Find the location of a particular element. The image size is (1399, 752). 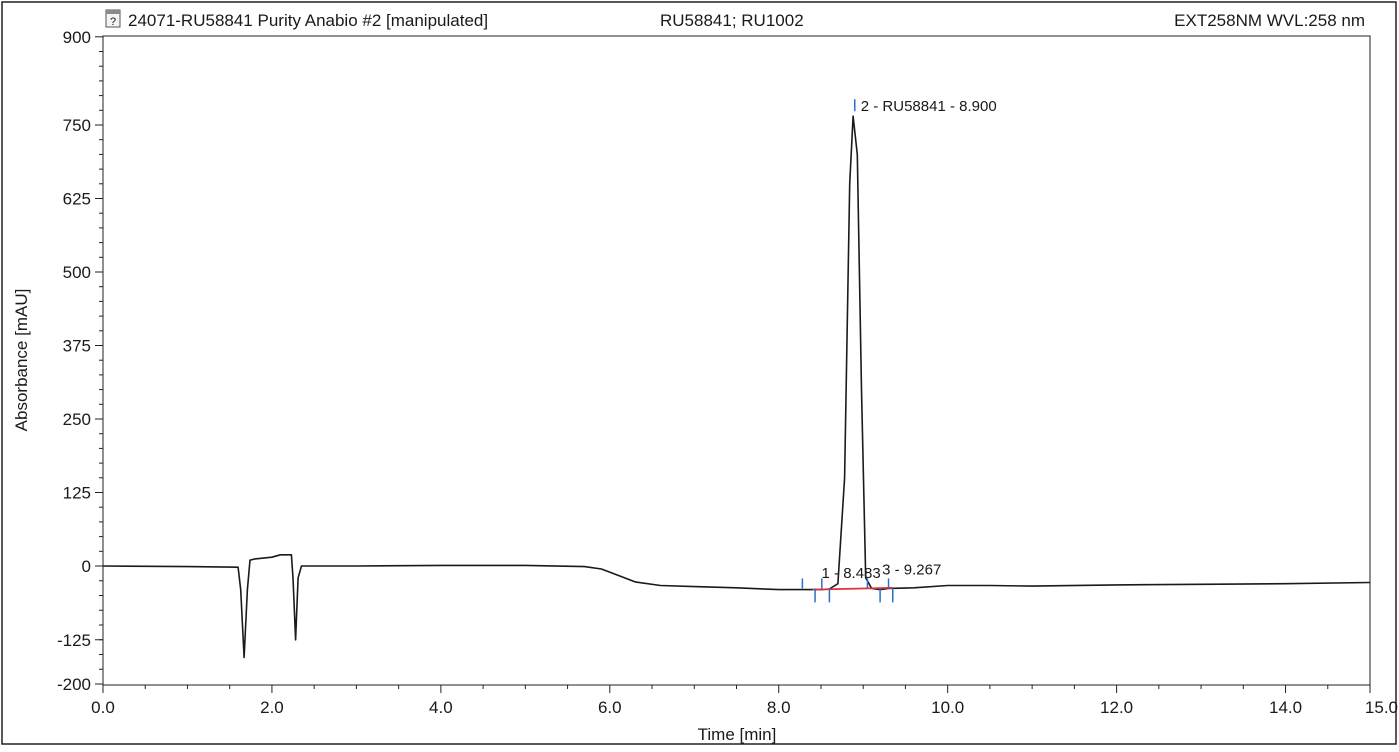

peak-label: 1 - 8.483 is located at coordinates (851, 573).